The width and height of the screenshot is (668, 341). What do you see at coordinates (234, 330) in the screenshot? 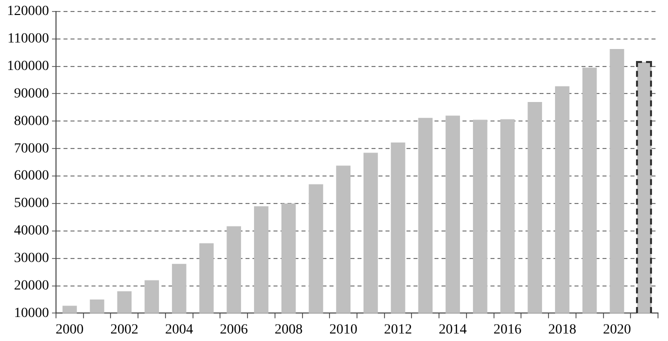
I see `x-tick-label: 2006` at bounding box center [234, 330].